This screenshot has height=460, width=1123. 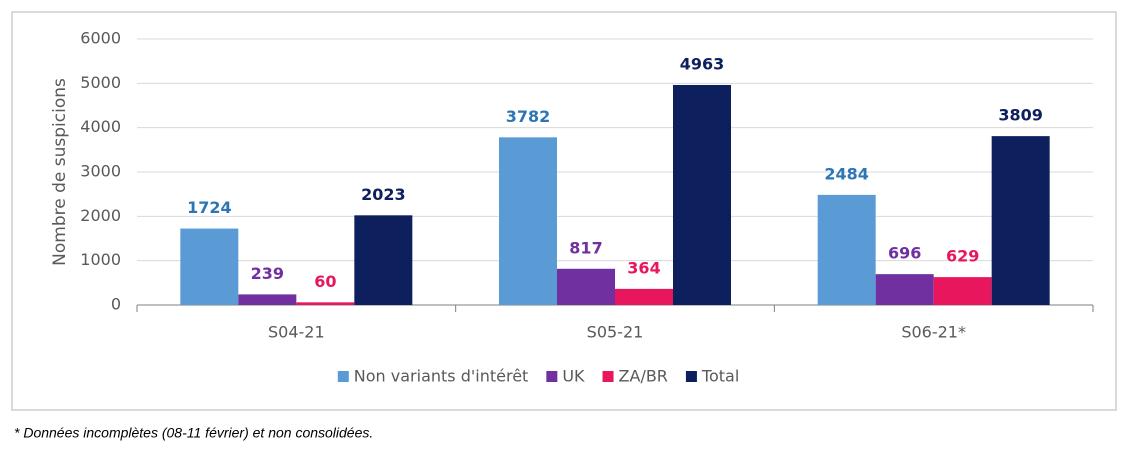 I want to click on value-label: 4963, so click(x=702, y=63).